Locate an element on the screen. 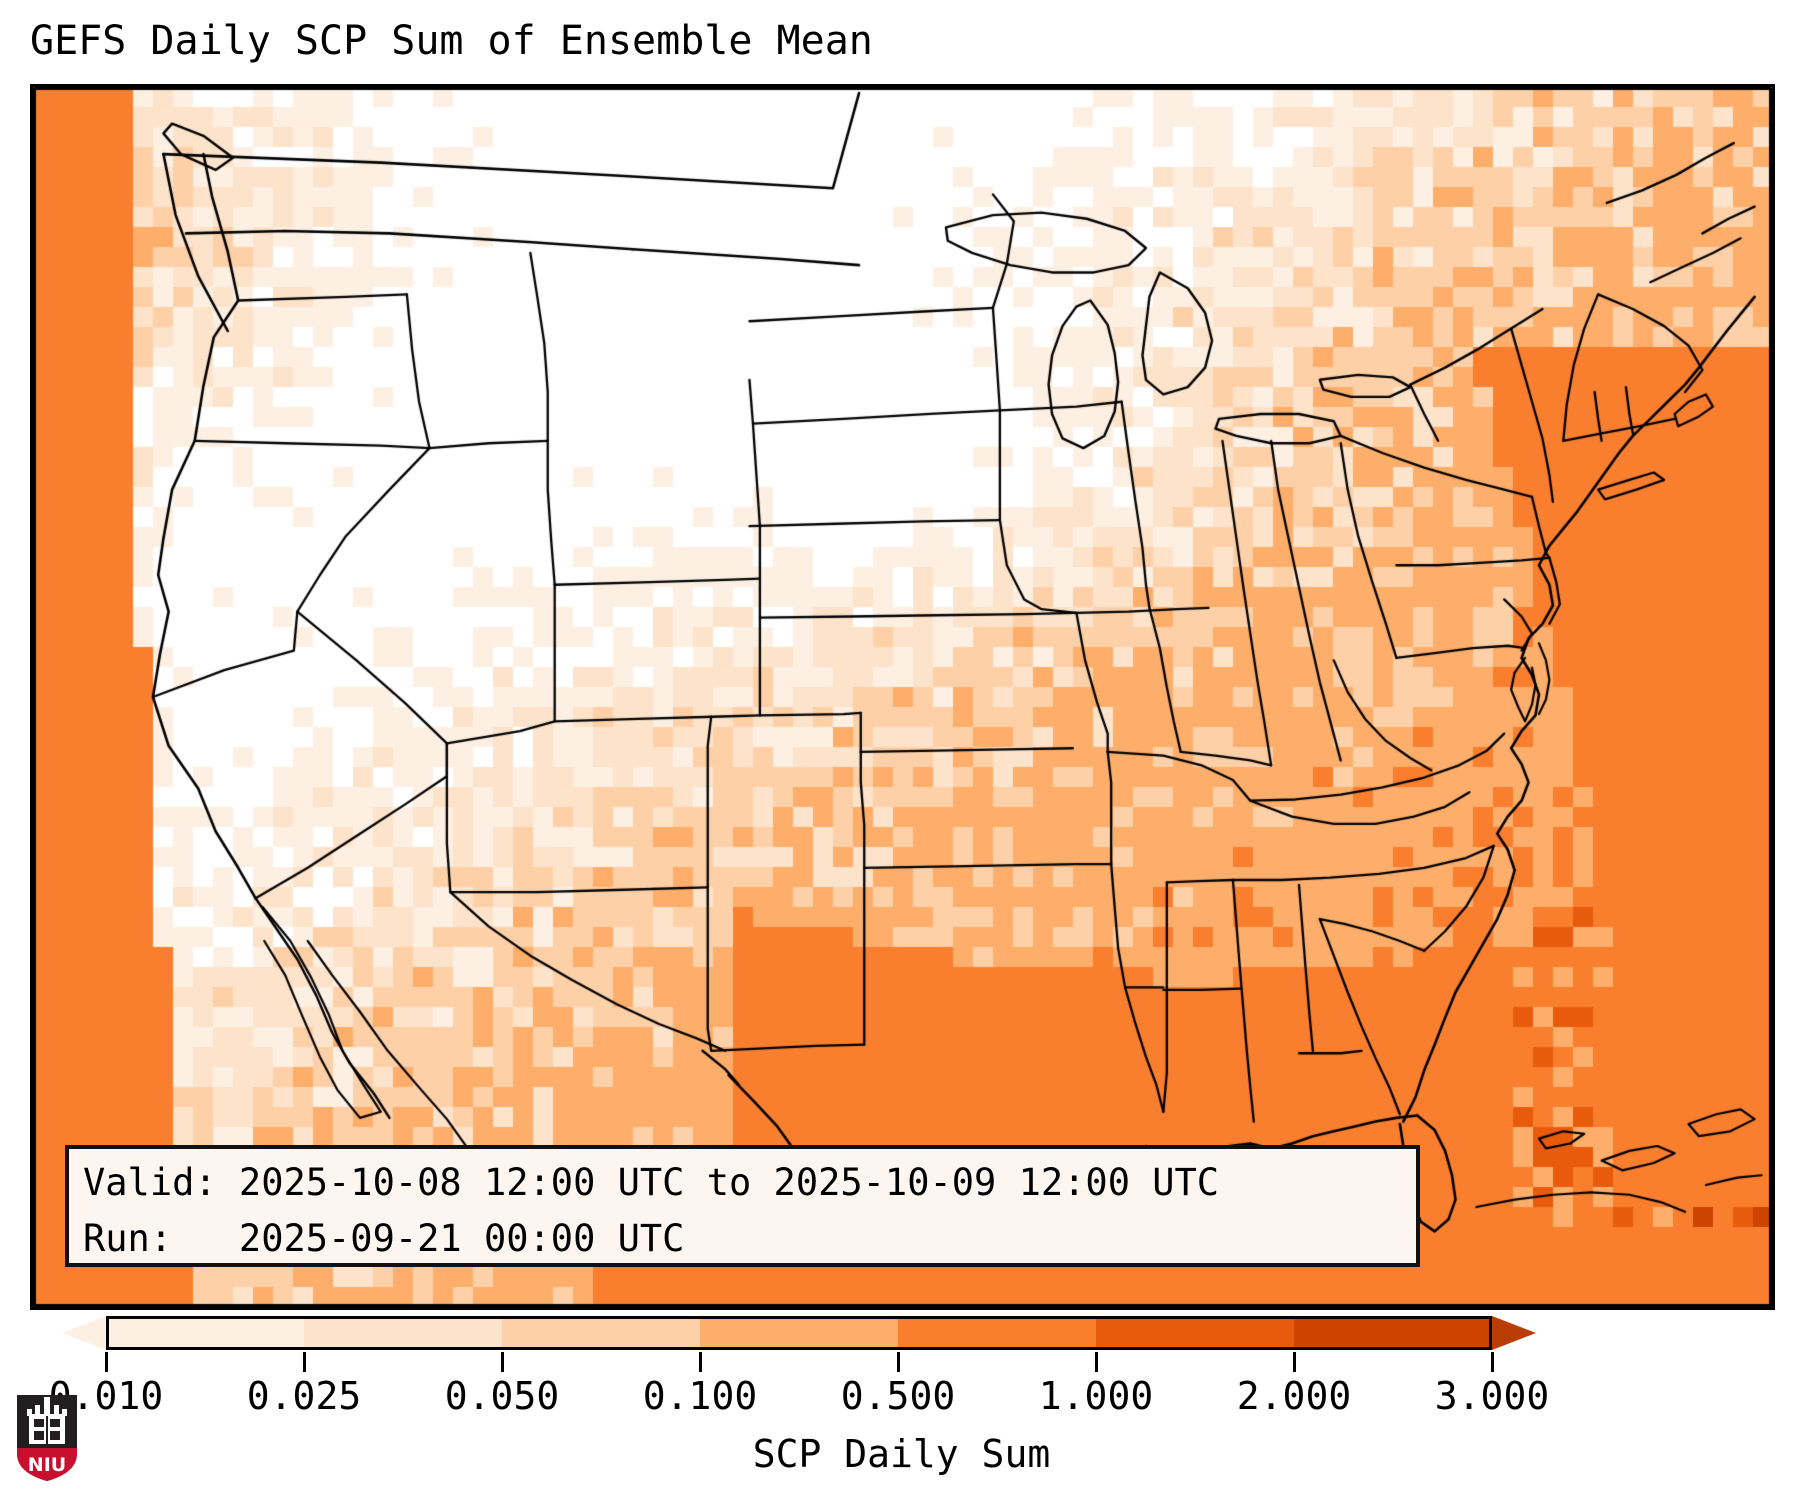 The image size is (1803, 1500). page-title: GEFS Daily SCP Sum of Ensemble Mean is located at coordinates (451, 41).